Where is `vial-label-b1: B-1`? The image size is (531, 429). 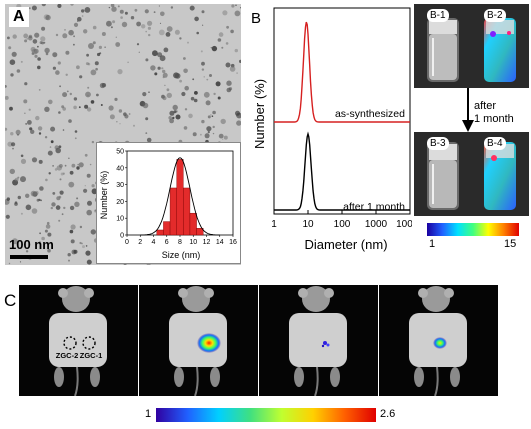 vial-label-b1: B-1 is located at coordinates (438, 15).